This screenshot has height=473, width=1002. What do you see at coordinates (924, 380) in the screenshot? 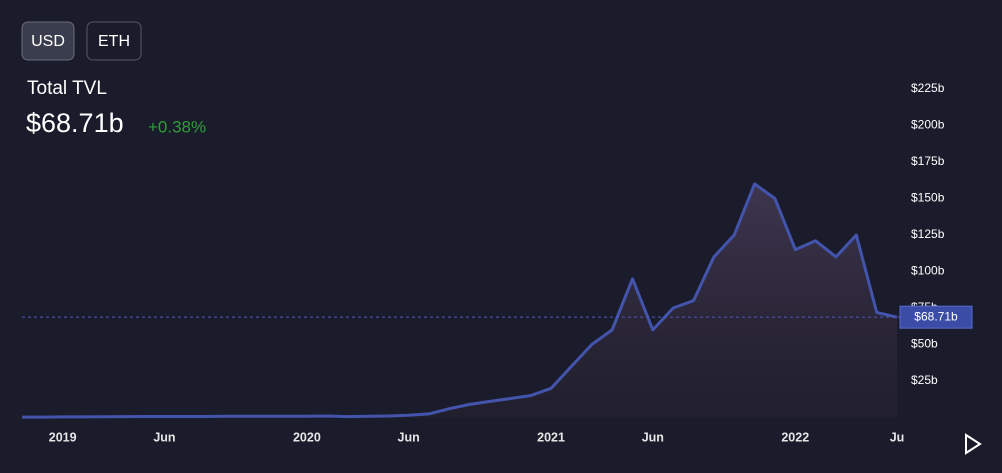
I see `y-tick-label: $25b` at bounding box center [924, 380].